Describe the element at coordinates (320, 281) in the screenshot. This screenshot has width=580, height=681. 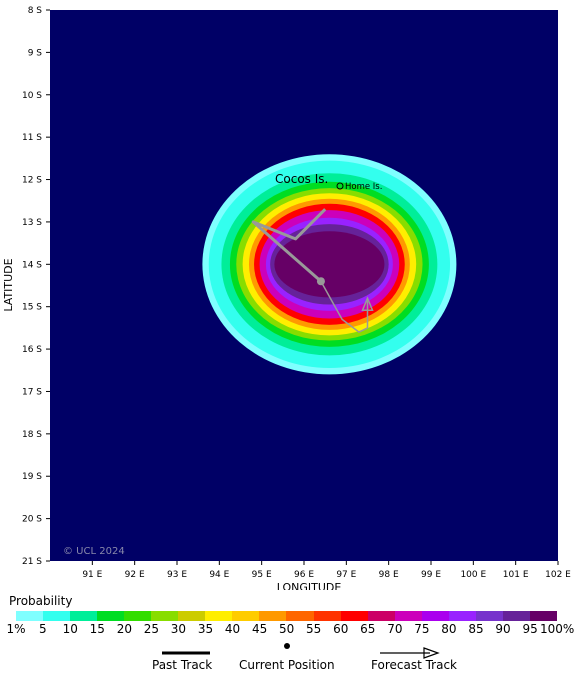
I see `current-position-marker` at that location.